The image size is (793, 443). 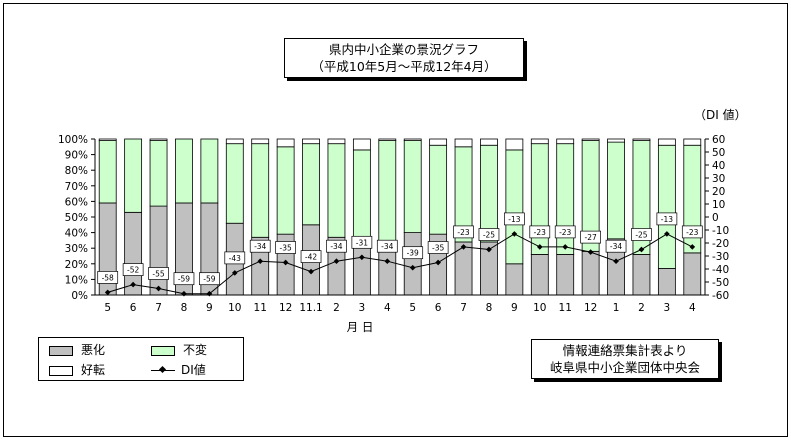 What do you see at coordinates (61, 370) in the screenshot?
I see `legend-swatch-improved` at bounding box center [61, 370].